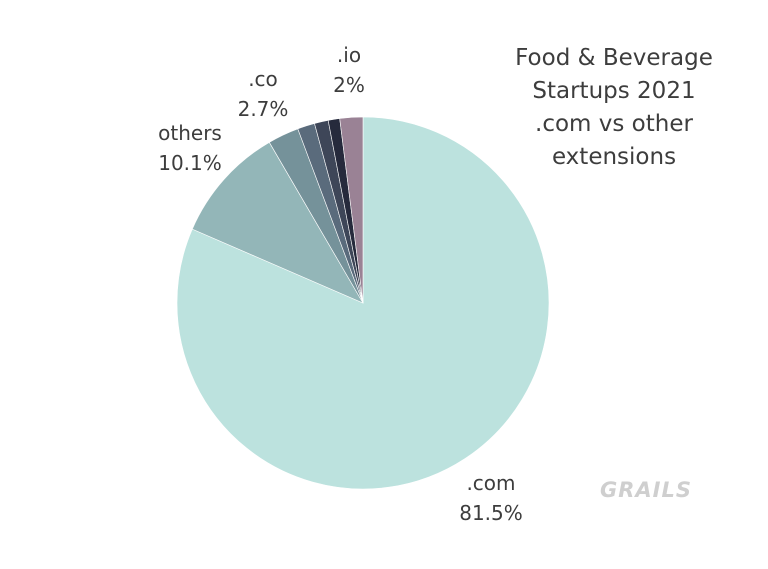 The image size is (768, 569). I want to click on title-line-3: .com vs other, so click(614, 124).